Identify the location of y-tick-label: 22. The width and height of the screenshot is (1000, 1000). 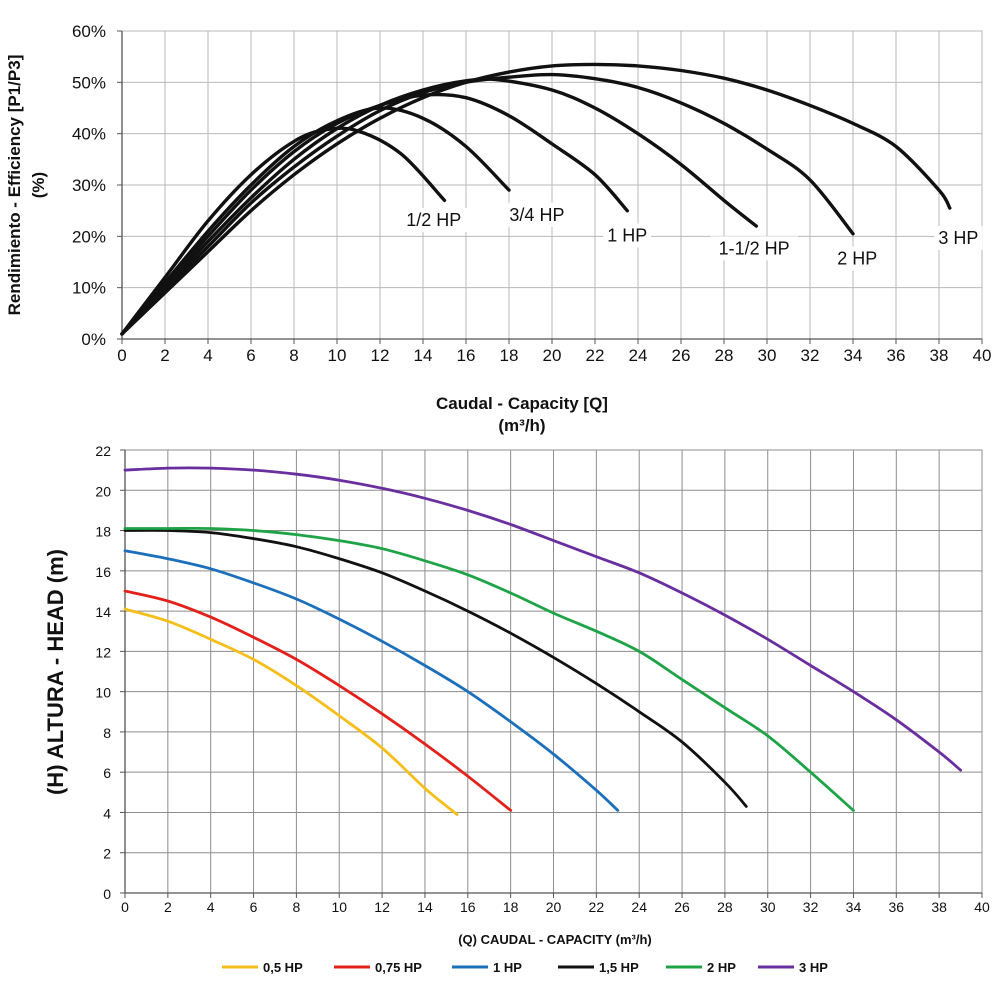
(103, 451).